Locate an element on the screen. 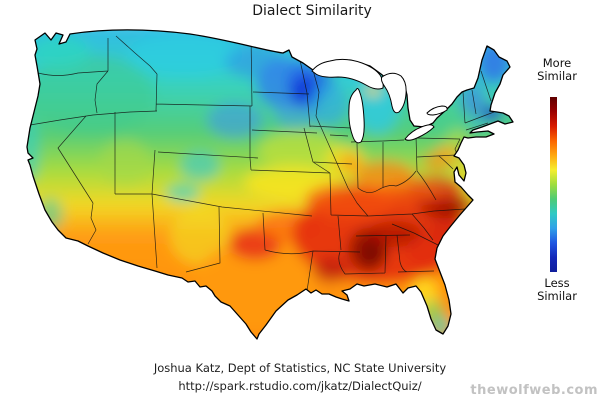  great-lakes is located at coordinates (379, 101).